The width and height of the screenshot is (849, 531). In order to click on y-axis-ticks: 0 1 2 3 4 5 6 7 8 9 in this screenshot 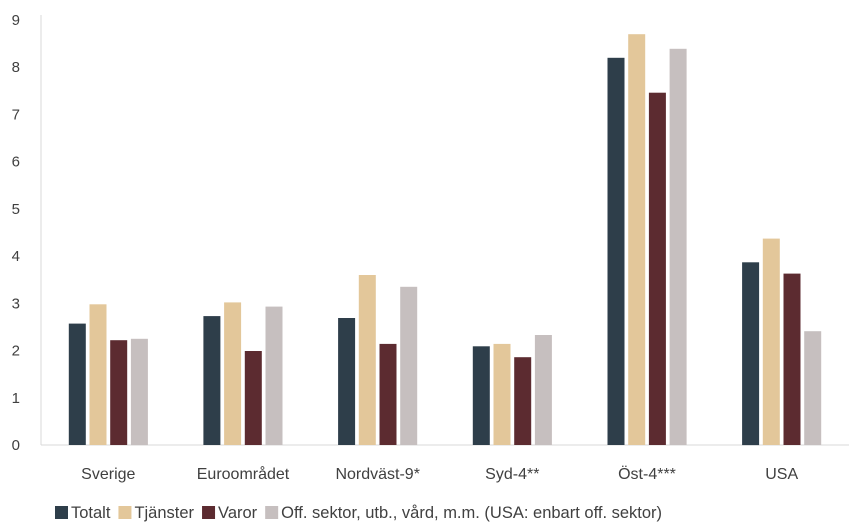, I will do `click(16, 233)`.